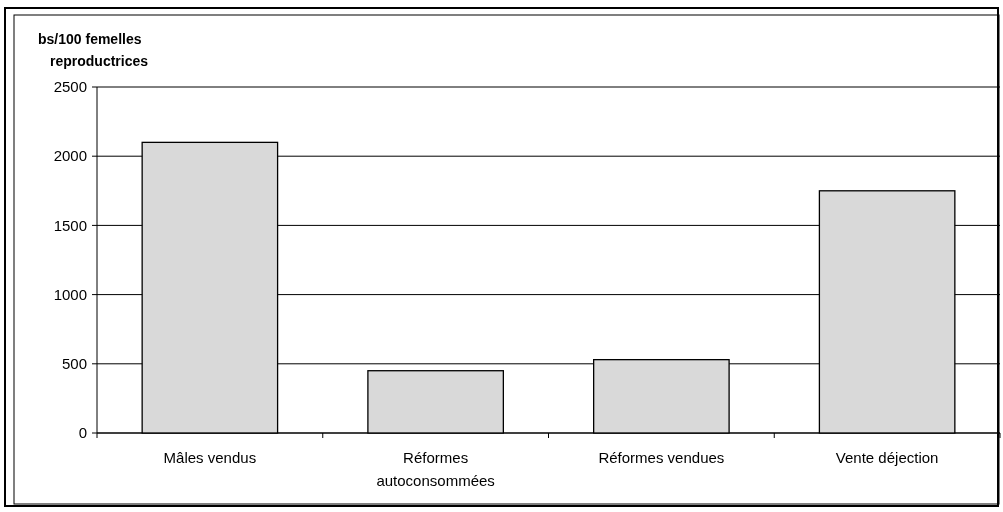  Describe the element at coordinates (435, 469) in the screenshot. I see `x-tick-label: Réformes autoconsommées` at that location.